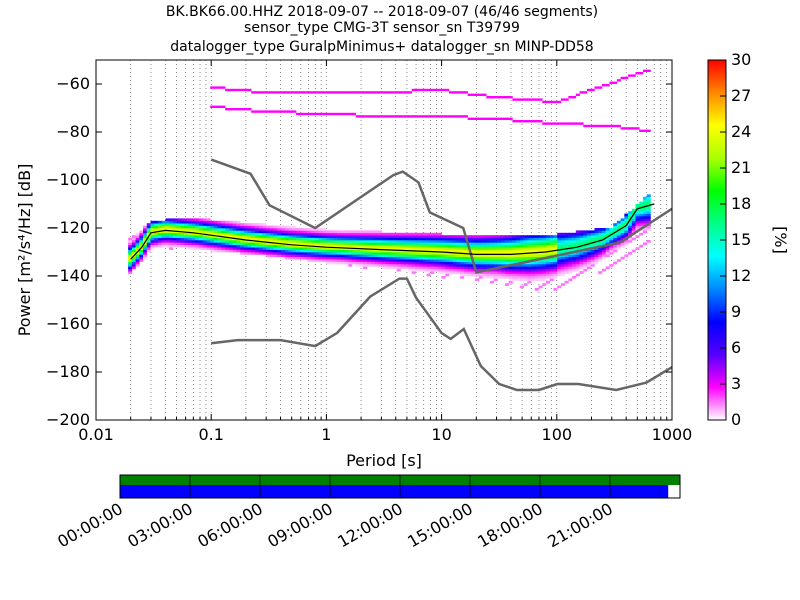 The image size is (800, 600). I want to click on high-noise-model-line, so click(441, 216).